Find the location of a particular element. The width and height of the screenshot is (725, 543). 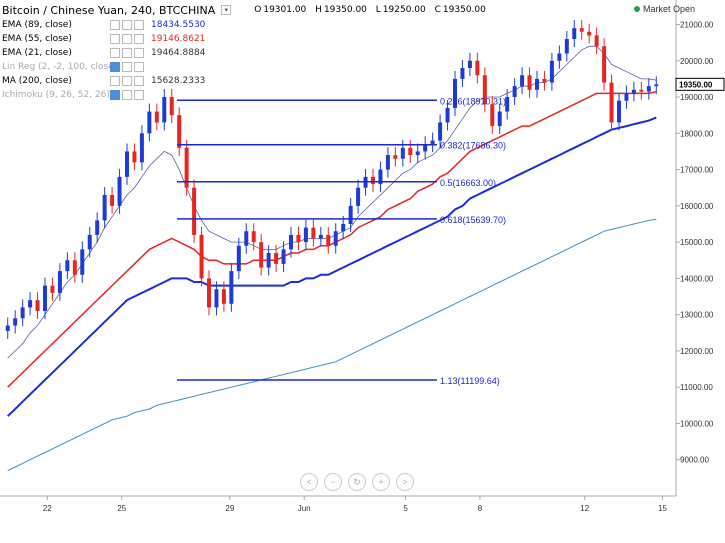

y-tick-label: 16000.00 is located at coordinates (697, 206).